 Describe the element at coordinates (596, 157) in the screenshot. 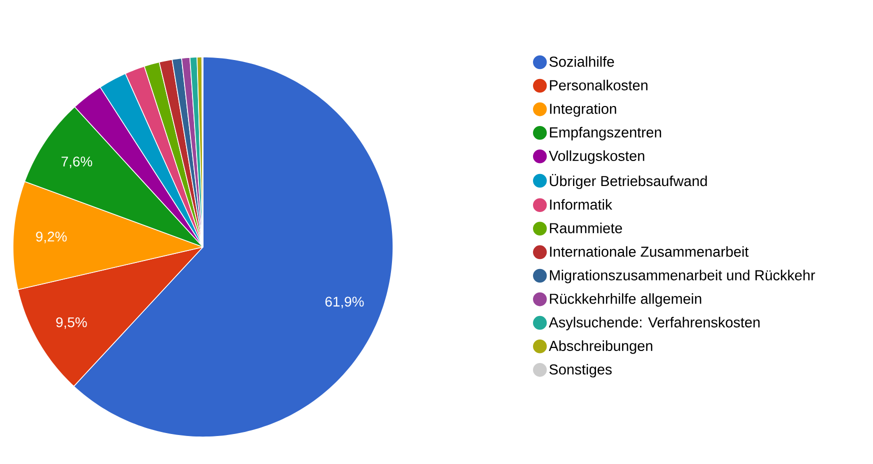

I see `legend-label: Vollzugskosten` at that location.